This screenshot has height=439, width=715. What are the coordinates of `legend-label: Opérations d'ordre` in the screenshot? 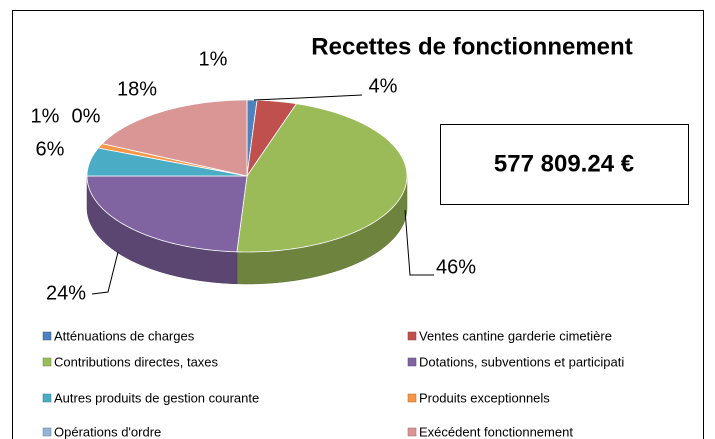 It's located at (107, 431).